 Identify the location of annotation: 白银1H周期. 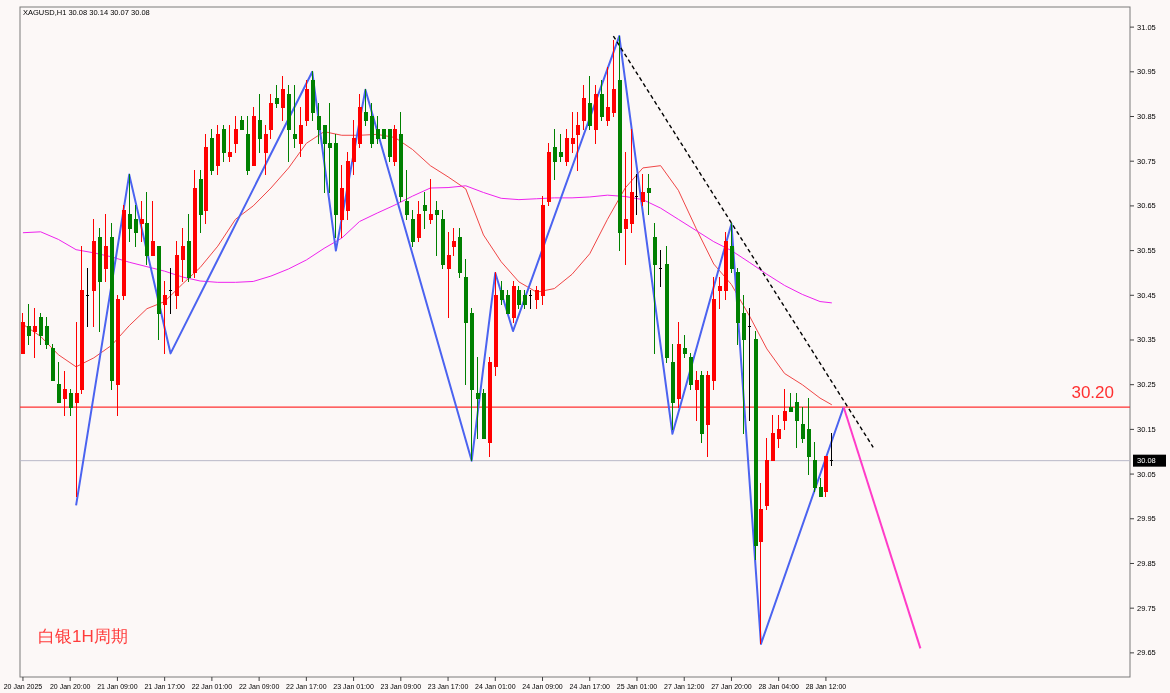
(83, 636).